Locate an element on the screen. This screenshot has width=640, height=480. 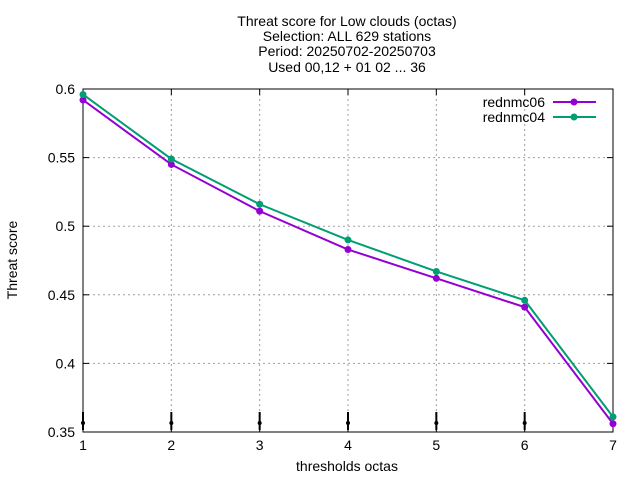
y-tick-label: 0.5 is located at coordinates (66, 226).